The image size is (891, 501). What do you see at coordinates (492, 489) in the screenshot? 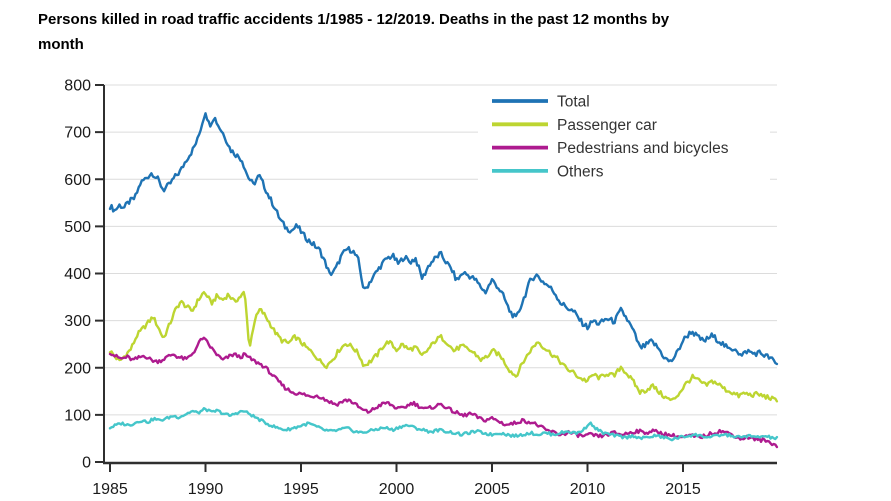
I see `x-tick-label-2005: 2005` at bounding box center [492, 489].